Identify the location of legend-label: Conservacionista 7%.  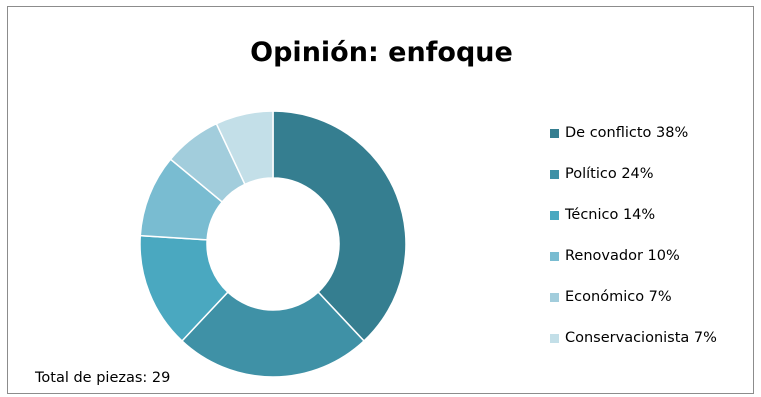
(641, 338).